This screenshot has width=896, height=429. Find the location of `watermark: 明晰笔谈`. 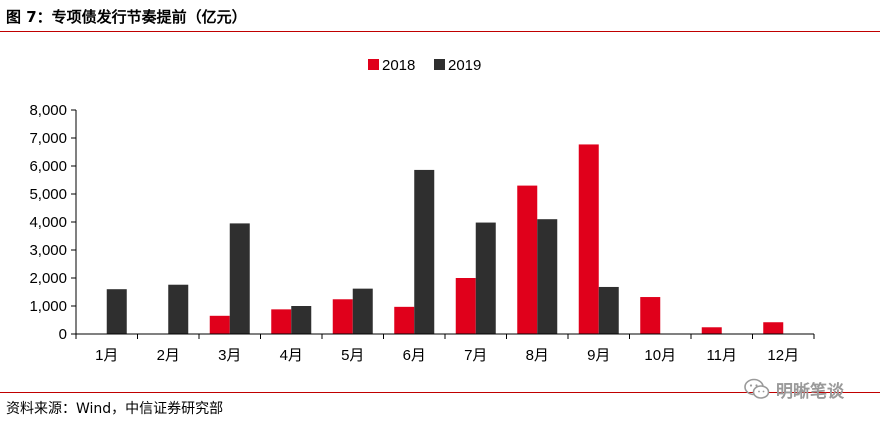

watermark: 明晰笔谈 is located at coordinates (794, 389).